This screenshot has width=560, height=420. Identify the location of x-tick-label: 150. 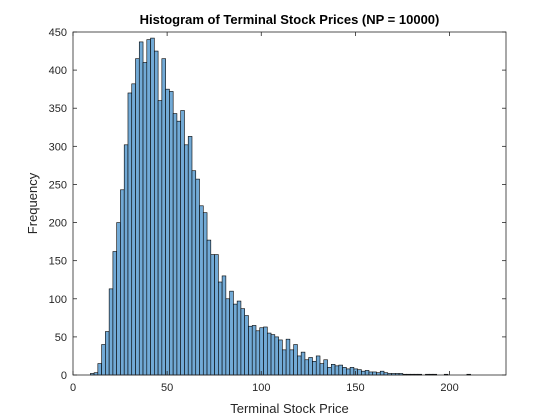
(355, 388).